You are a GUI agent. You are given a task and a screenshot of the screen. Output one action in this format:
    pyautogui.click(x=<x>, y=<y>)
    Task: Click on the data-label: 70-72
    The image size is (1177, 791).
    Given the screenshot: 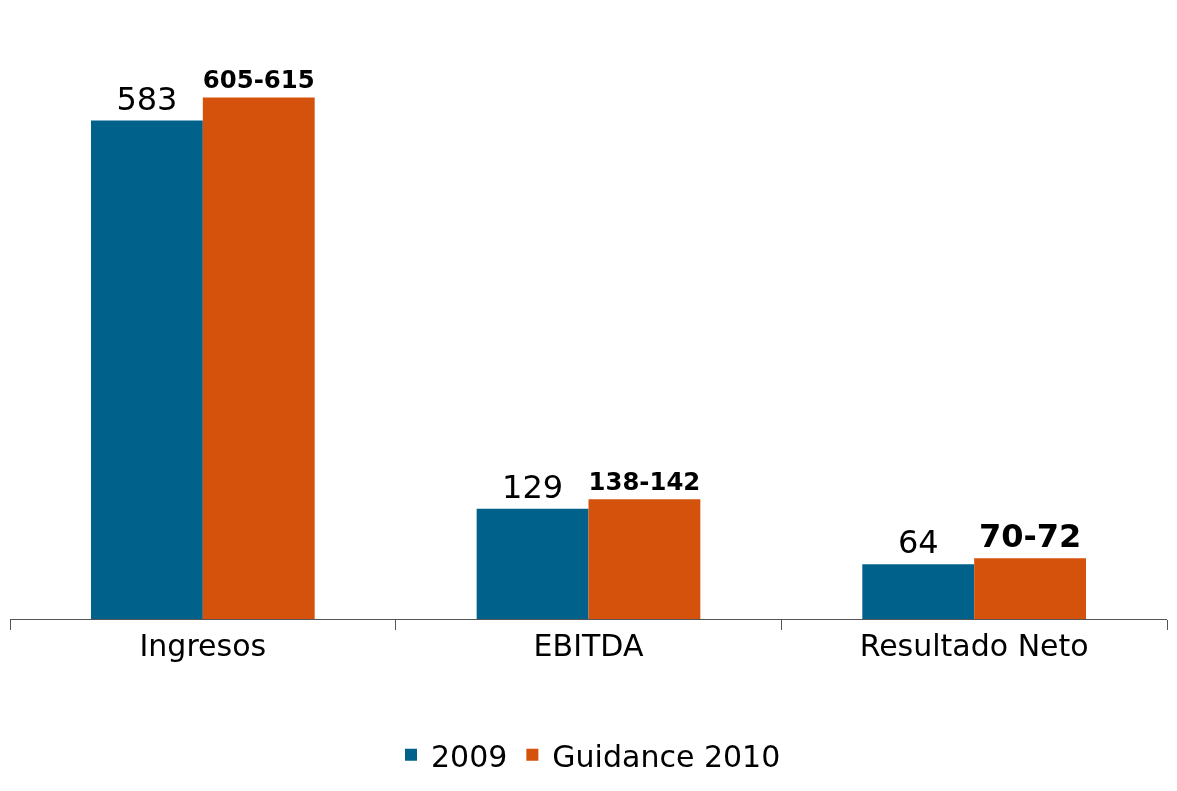 What is the action you would take?
    pyautogui.click(x=1030, y=536)
    